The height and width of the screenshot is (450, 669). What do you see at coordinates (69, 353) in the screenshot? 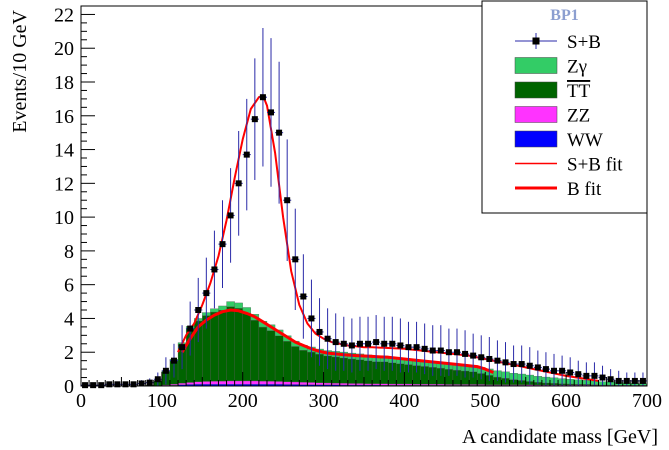
I see `y-tick-label: 2` at bounding box center [69, 353].